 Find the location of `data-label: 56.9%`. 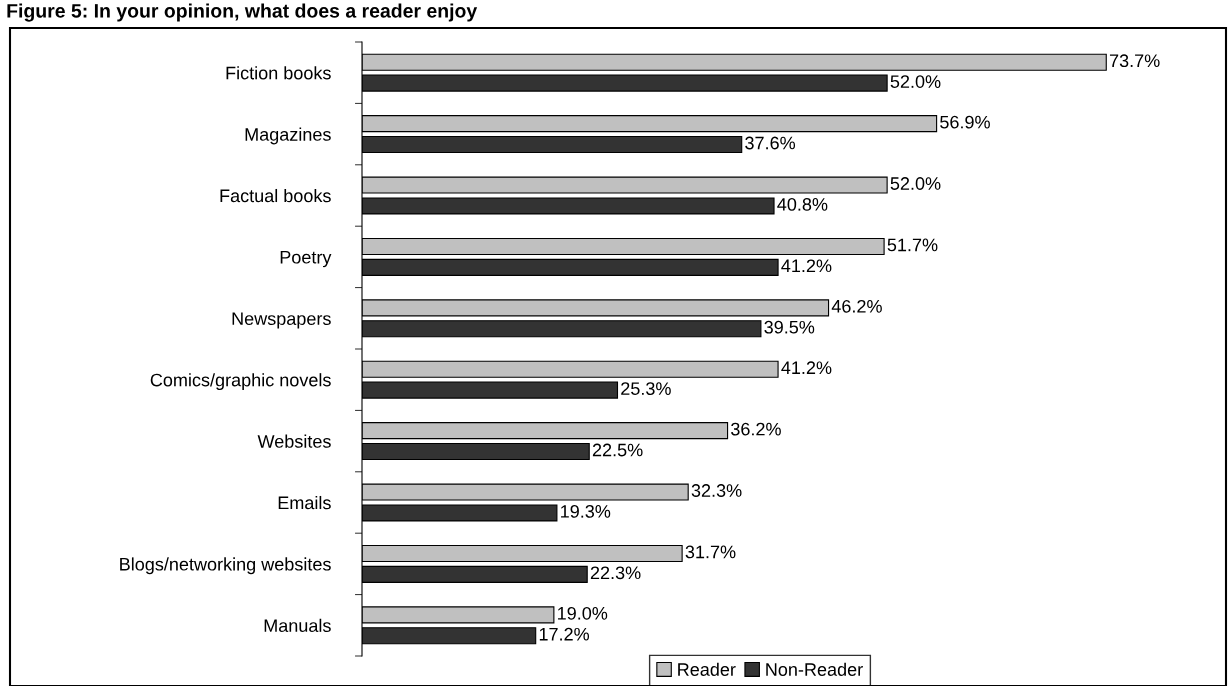

data-label: 56.9% is located at coordinates (965, 122).